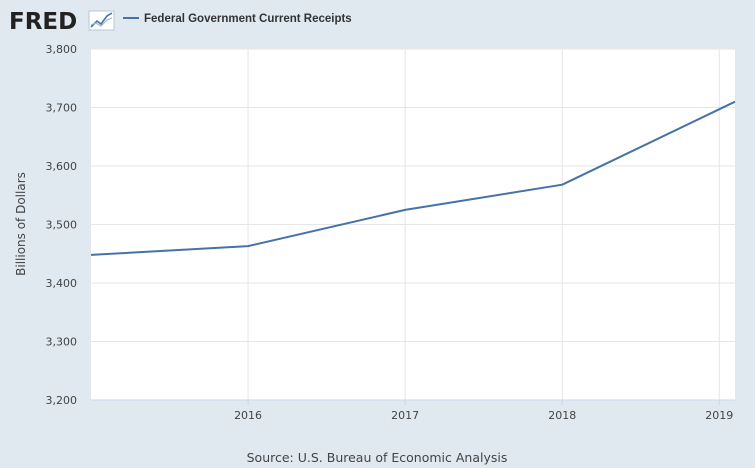  What do you see at coordinates (43, 22) in the screenshot?
I see `fred-logo-text: FRED` at bounding box center [43, 22].